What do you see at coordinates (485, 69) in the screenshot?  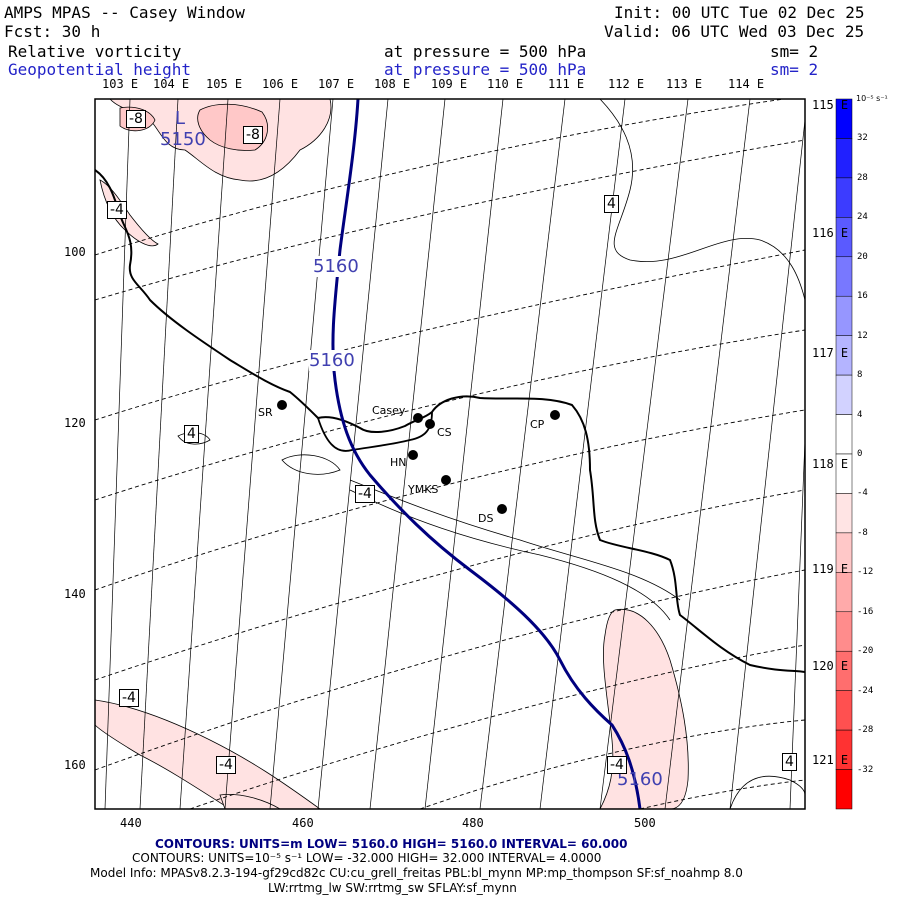 I see `field2-pressure: at pressure = 500 hPa` at bounding box center [485, 69].